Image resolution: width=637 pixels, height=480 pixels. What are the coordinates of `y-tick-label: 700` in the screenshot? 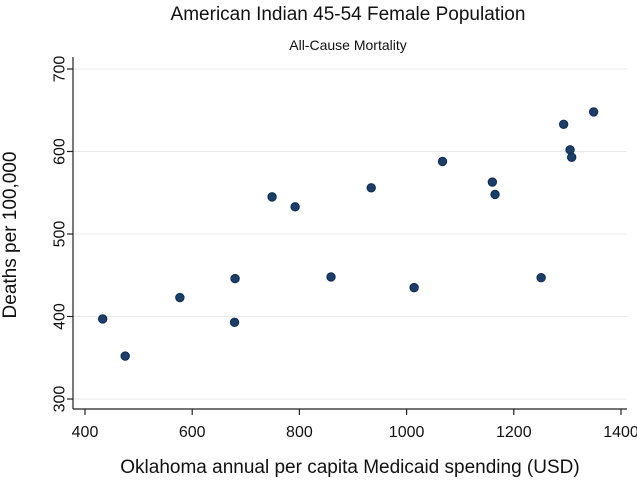 It's located at (60, 69).